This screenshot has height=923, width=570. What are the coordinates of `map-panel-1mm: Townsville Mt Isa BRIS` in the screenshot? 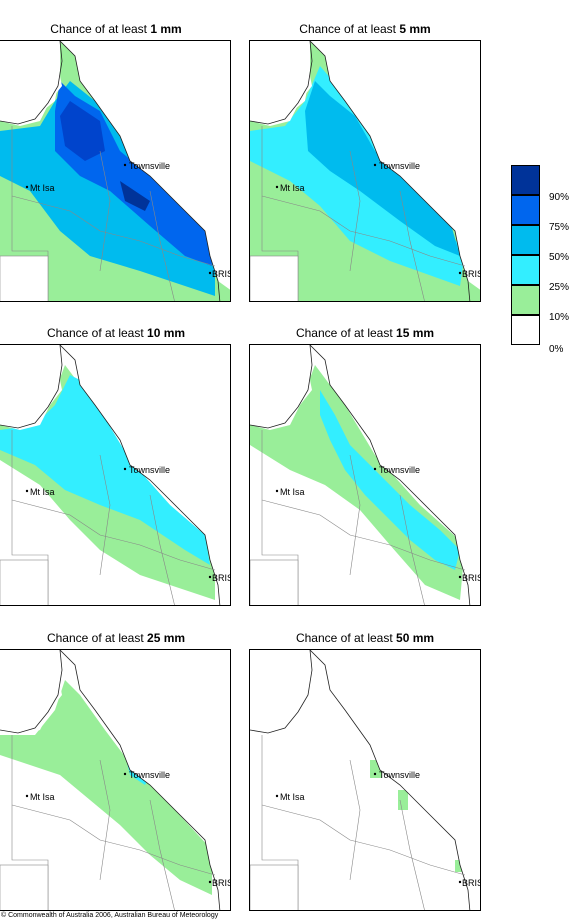 It's located at (115, 171).